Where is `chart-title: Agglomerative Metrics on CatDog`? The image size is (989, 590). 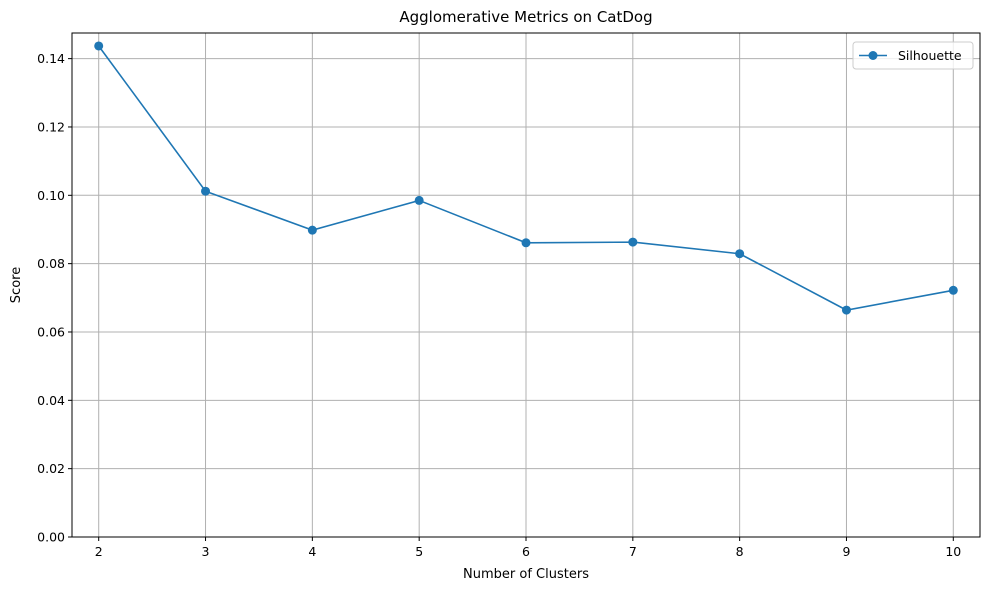 chart-title: Agglomerative Metrics on CatDog is located at coordinates (525, 17).